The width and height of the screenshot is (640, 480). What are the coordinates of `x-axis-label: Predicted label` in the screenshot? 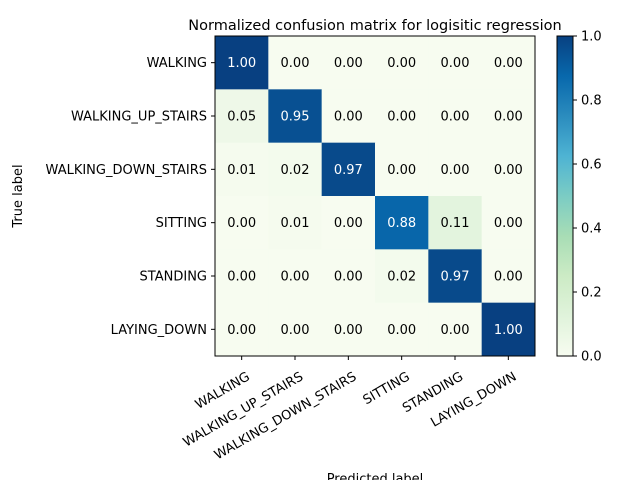 It's located at (375, 476).